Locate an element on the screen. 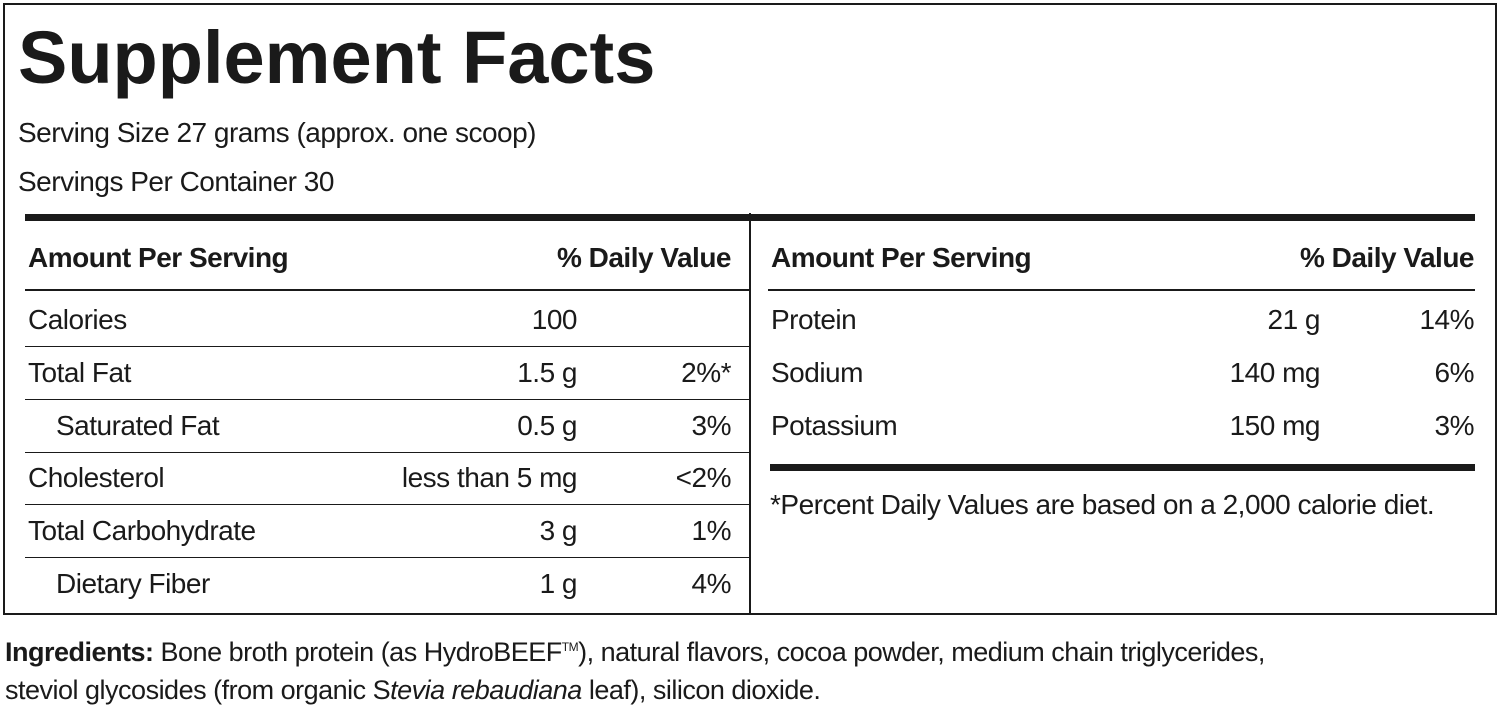 The image size is (1500, 717). daily-value: 1% is located at coordinates (711, 531).